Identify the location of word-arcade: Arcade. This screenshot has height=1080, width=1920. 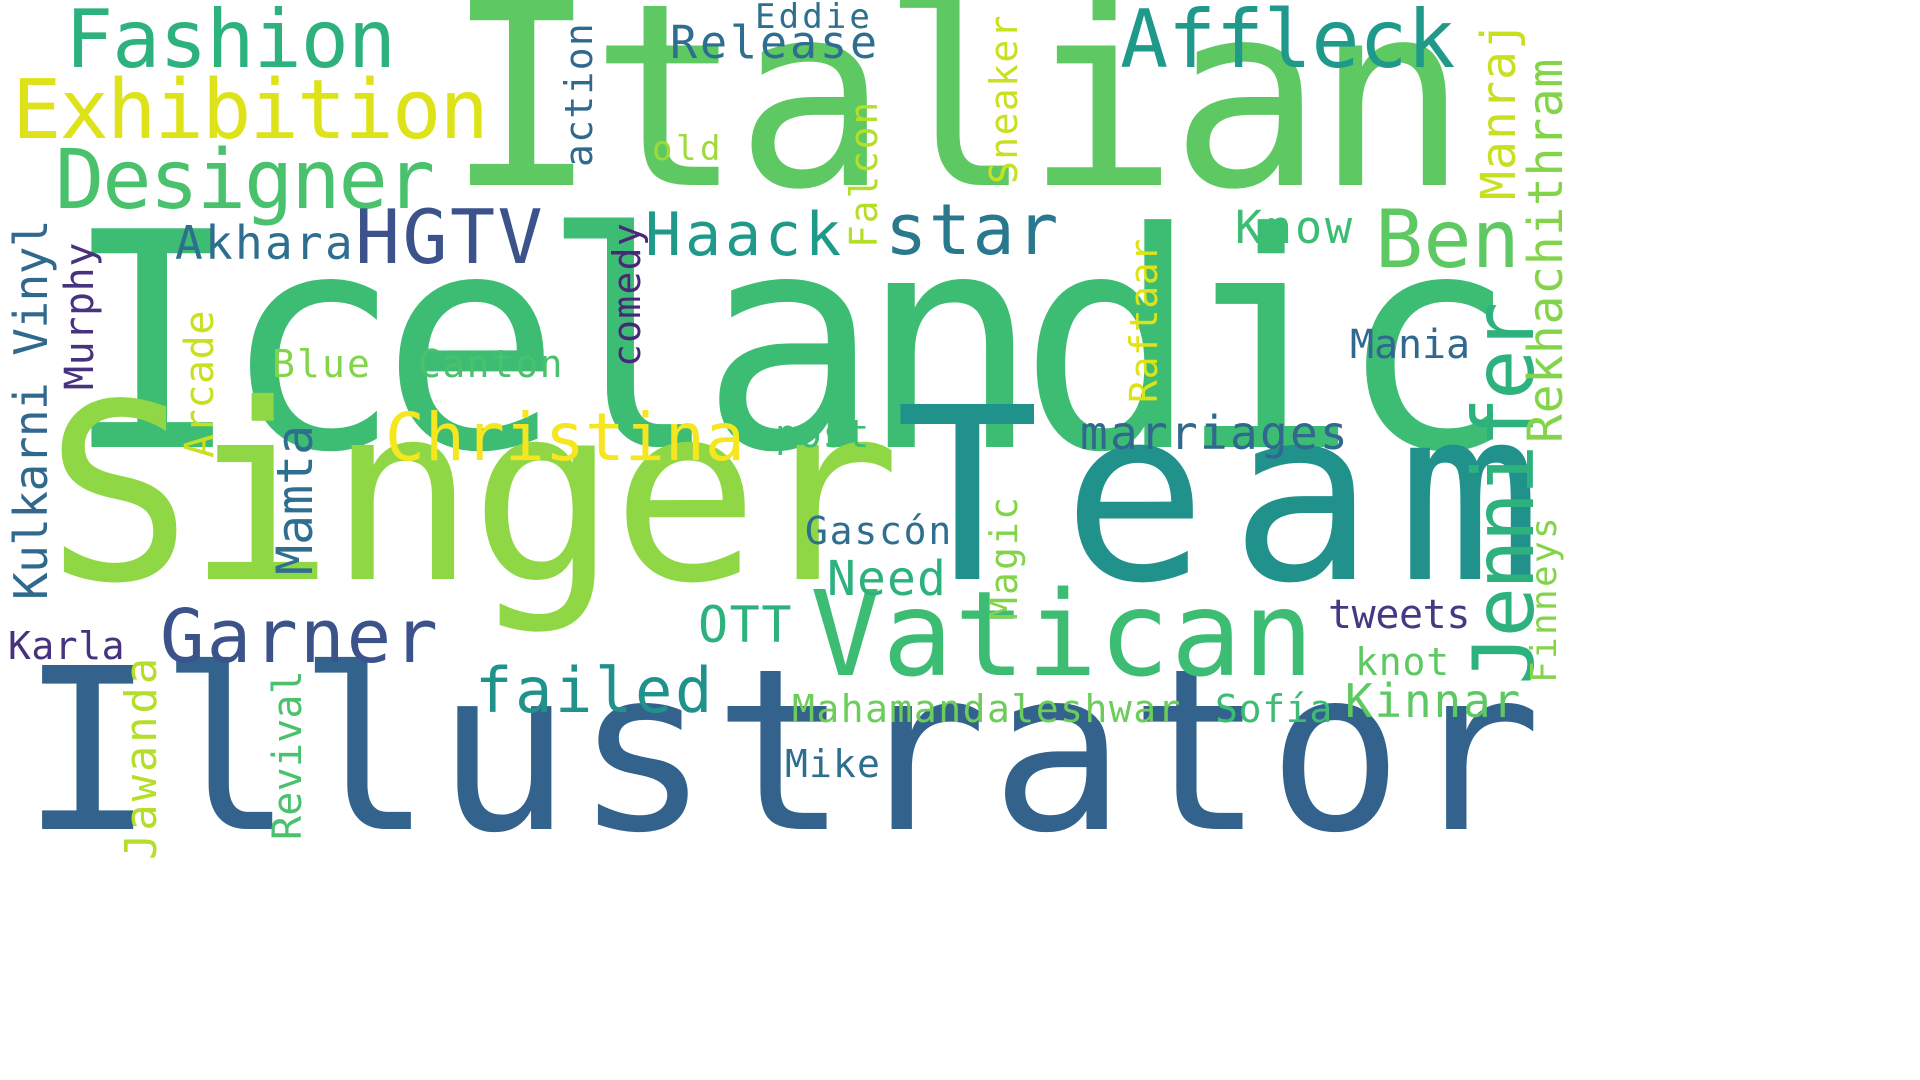
(200, 384).